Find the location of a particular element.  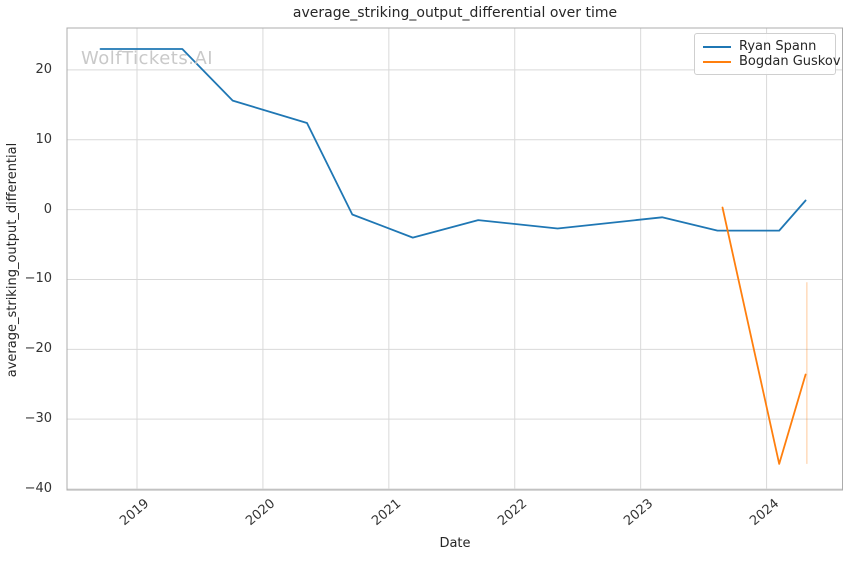

y-tick-label: −20 is located at coordinates (38, 349).